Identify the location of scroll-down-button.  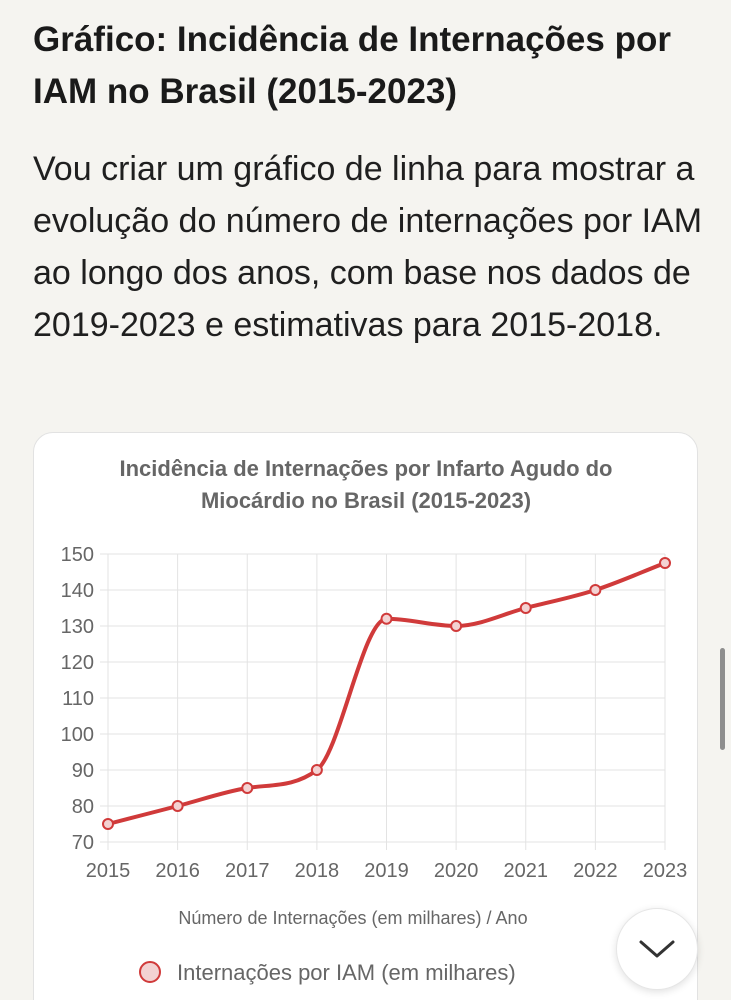
(657, 949).